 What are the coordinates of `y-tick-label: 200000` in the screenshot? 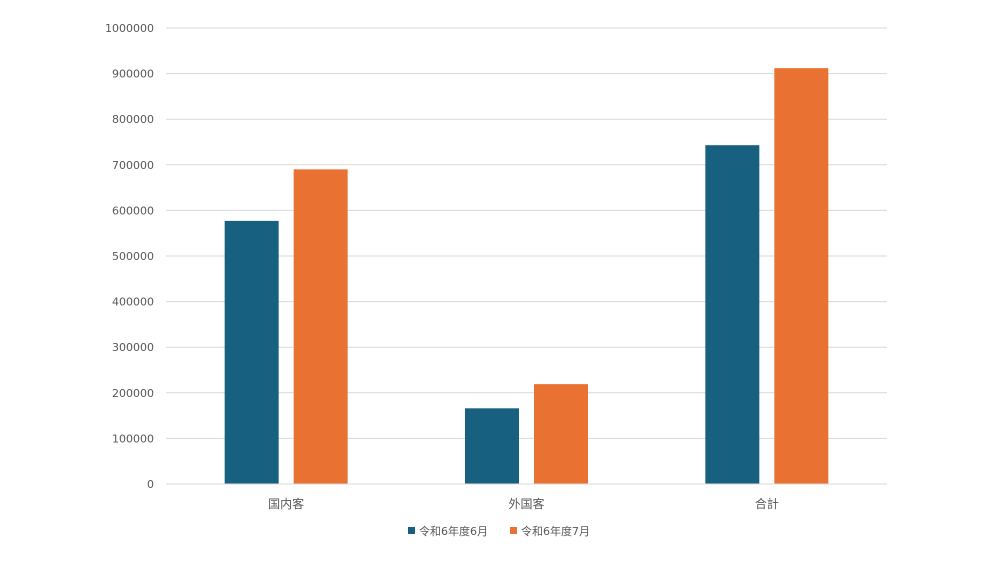 It's located at (133, 393).